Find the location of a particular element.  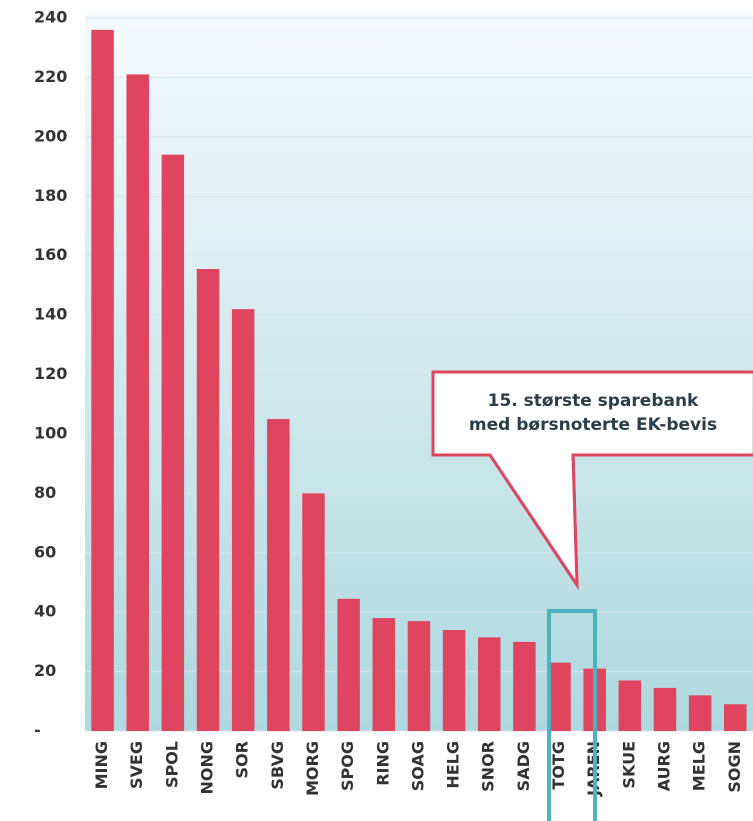

y-tick-label: 120 is located at coordinates (50, 373).